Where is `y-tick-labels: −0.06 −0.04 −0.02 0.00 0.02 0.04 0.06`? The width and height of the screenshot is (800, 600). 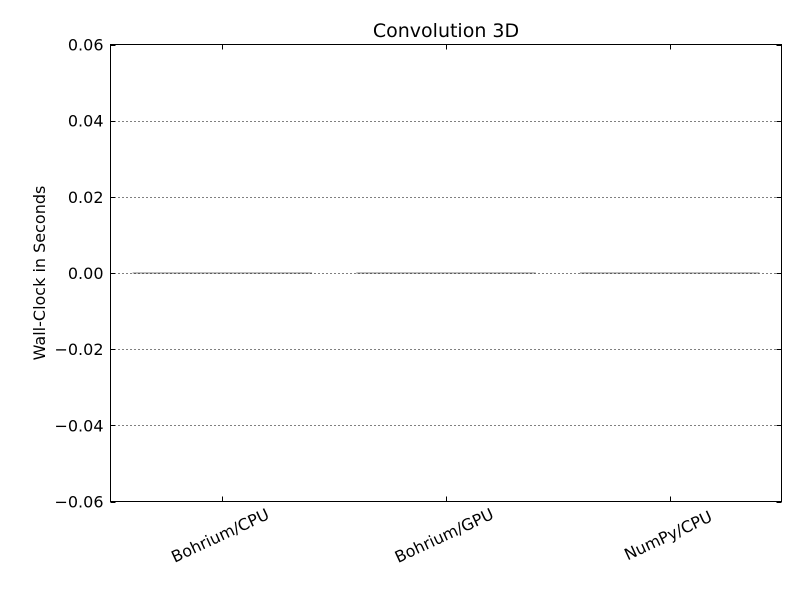 y-tick-labels: −0.06 −0.04 −0.02 0.00 0.02 0.04 0.06 is located at coordinates (78, 274).